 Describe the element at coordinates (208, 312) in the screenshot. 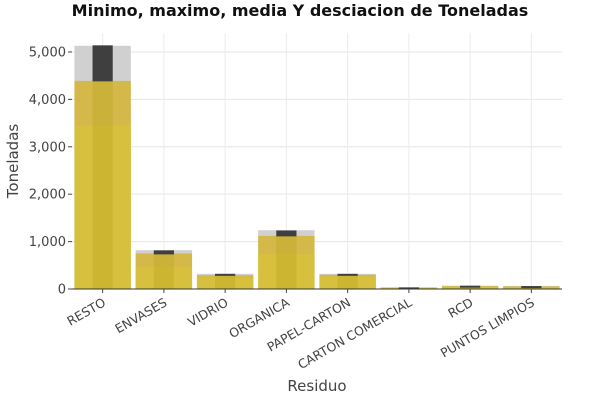

I see `xtick-label: VIDRIO` at that location.